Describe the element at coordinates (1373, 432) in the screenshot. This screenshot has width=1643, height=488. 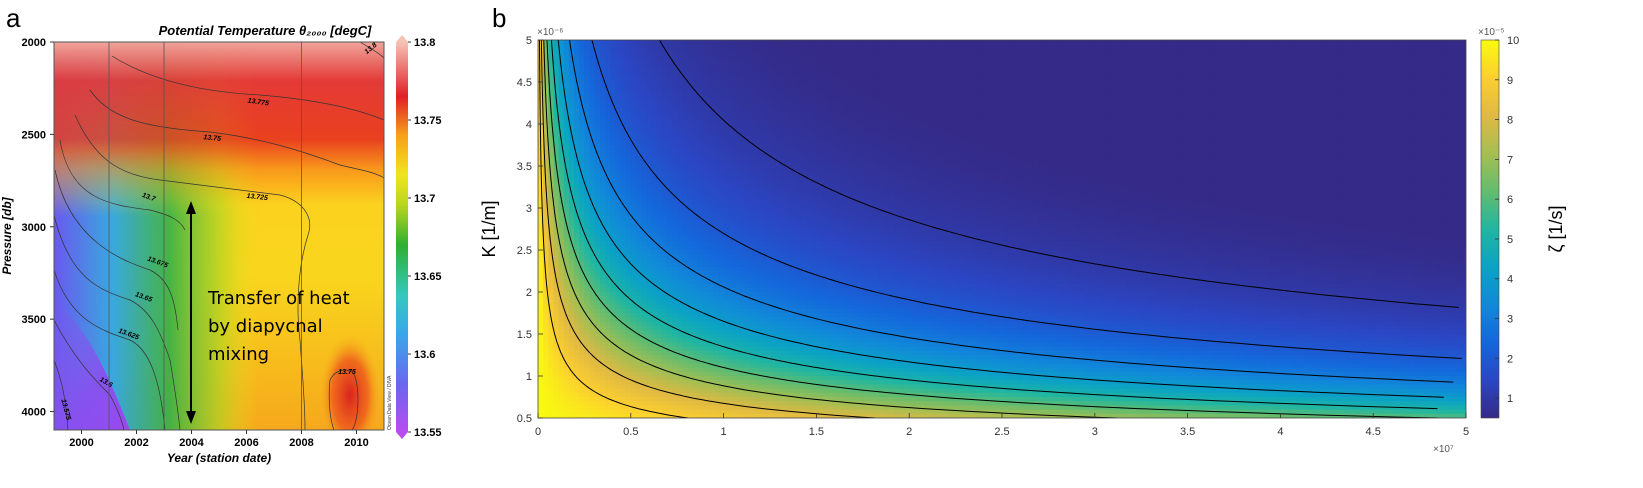
I see `b-xtick-label: 4.5` at that location.